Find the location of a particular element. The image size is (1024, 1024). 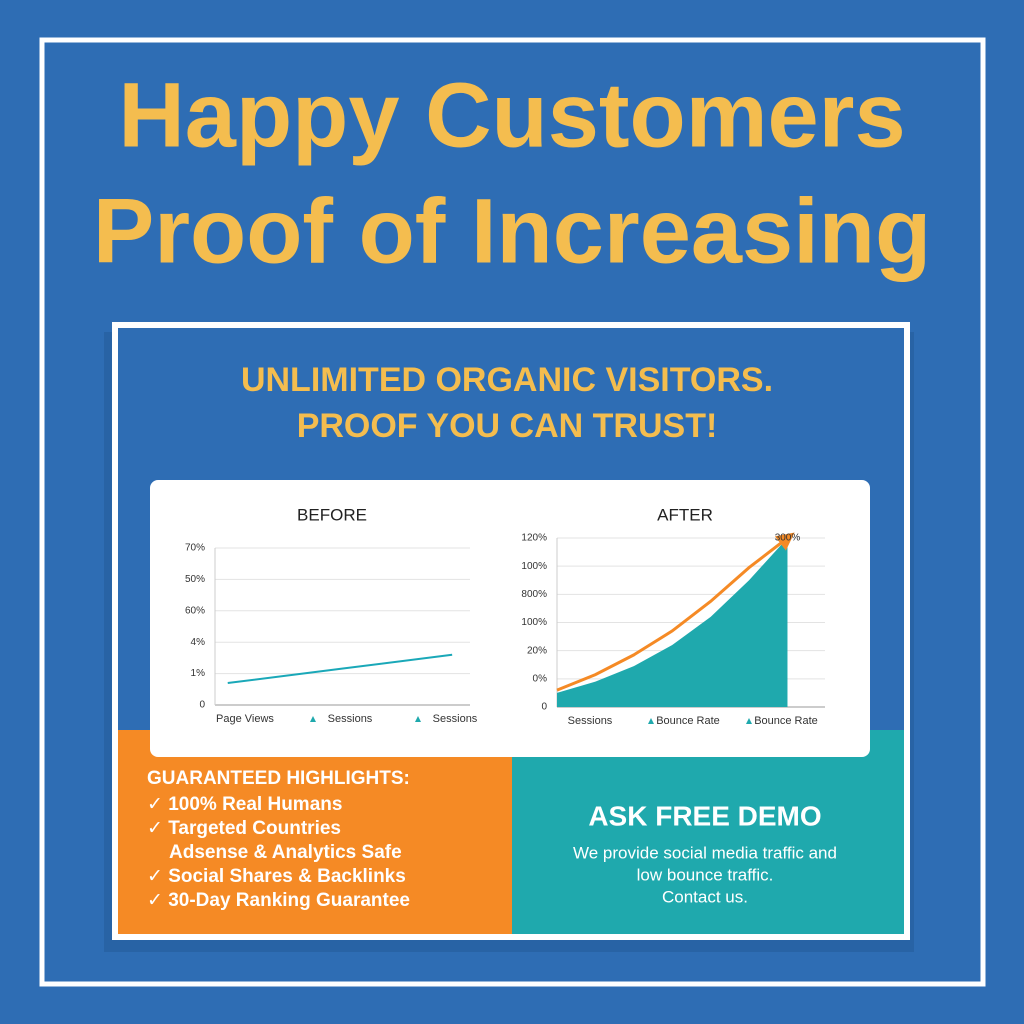

demo-line: low bounce traffic. is located at coordinates (705, 874).